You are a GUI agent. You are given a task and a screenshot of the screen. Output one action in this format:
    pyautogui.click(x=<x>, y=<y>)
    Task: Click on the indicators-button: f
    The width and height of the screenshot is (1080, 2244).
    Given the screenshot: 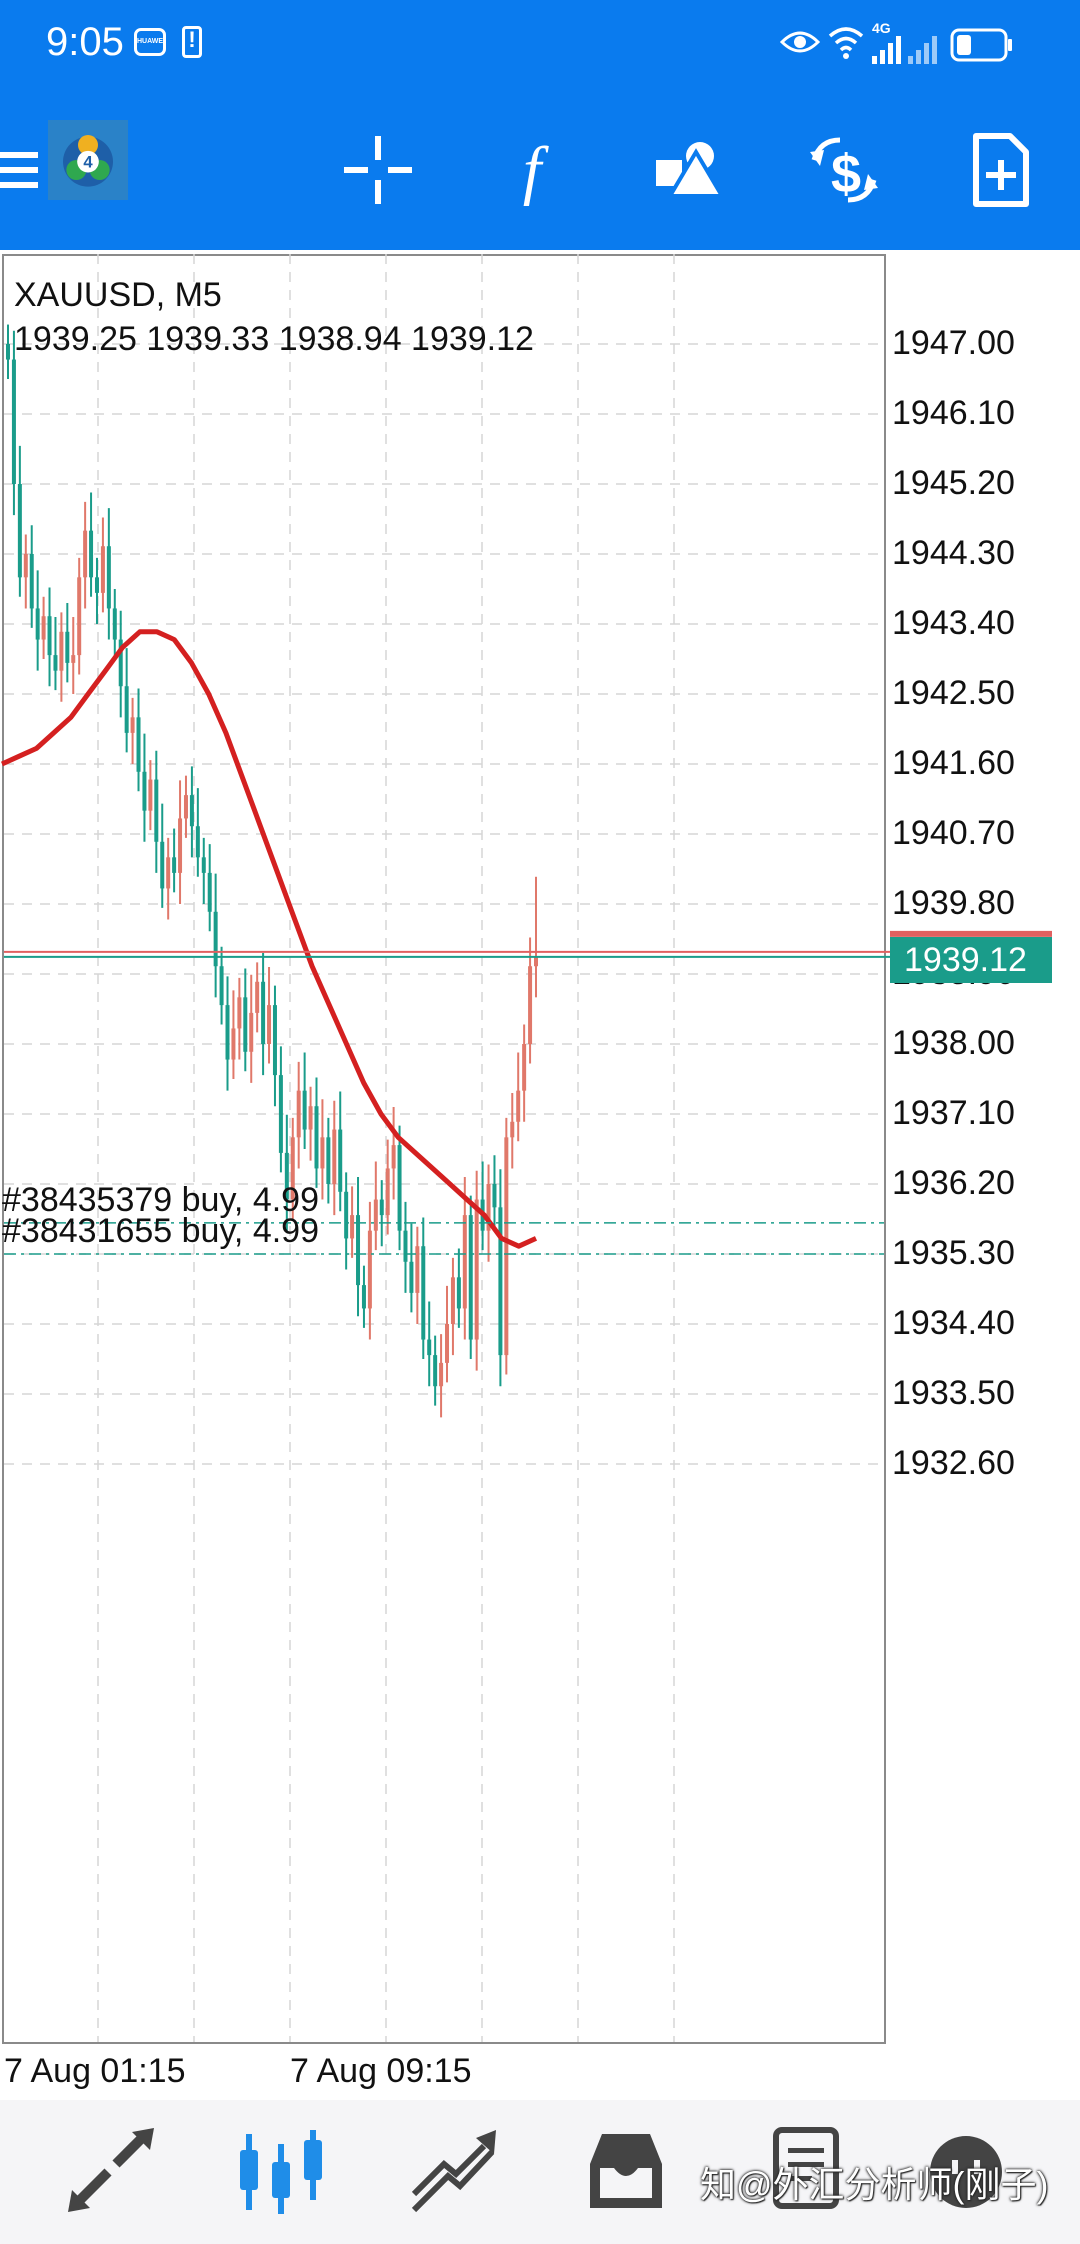 What is the action you would take?
    pyautogui.click(x=532, y=170)
    